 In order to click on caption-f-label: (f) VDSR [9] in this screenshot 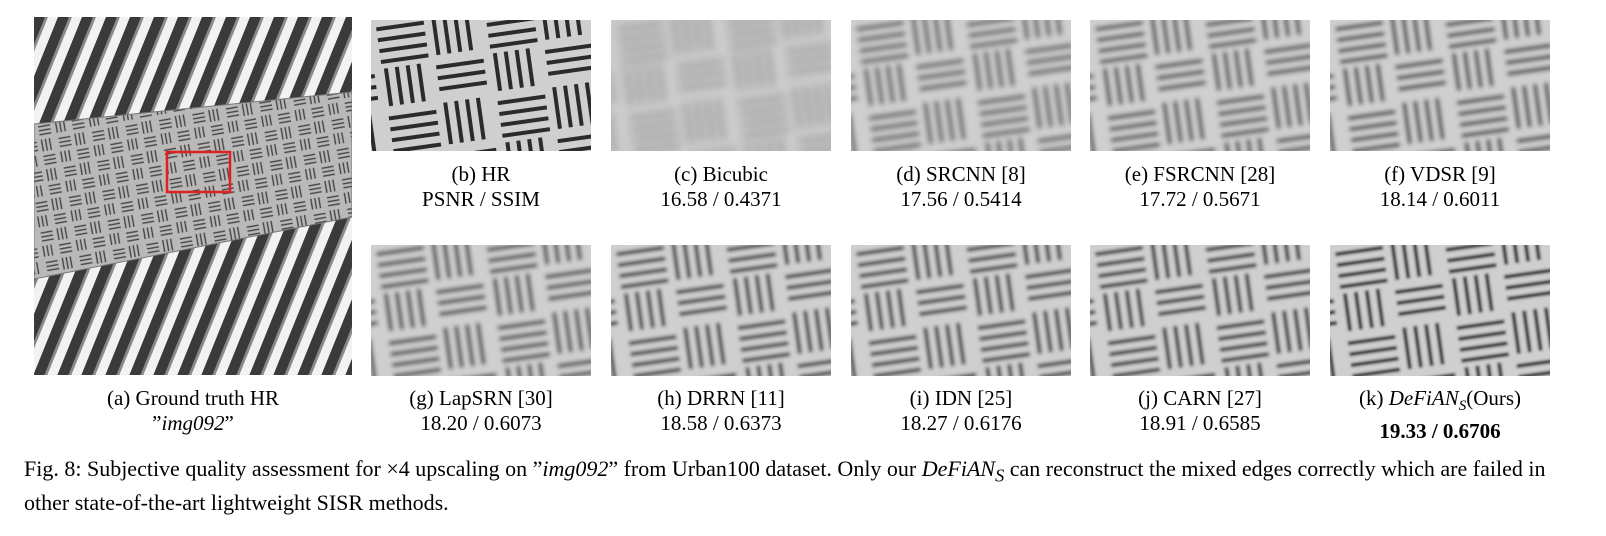, I will do `click(1440, 174)`.